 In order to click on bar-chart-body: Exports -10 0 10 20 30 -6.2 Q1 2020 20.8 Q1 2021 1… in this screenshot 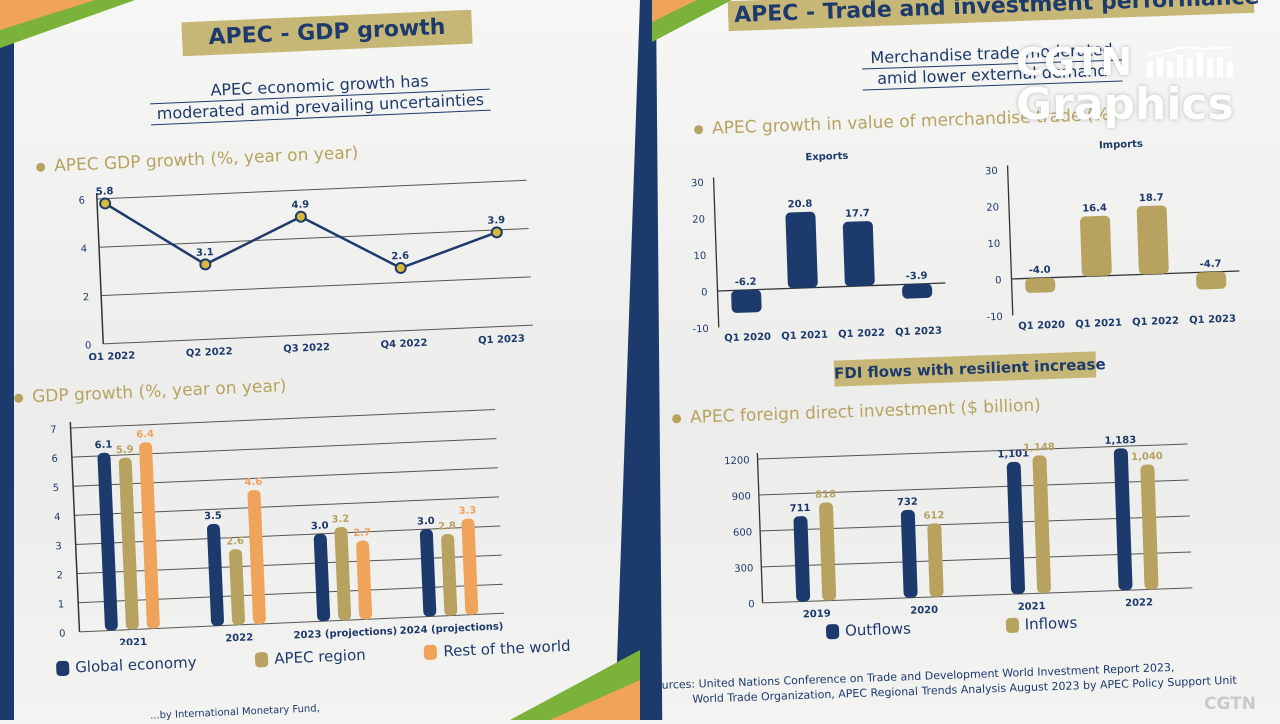, I will do `click(818, 247)`.